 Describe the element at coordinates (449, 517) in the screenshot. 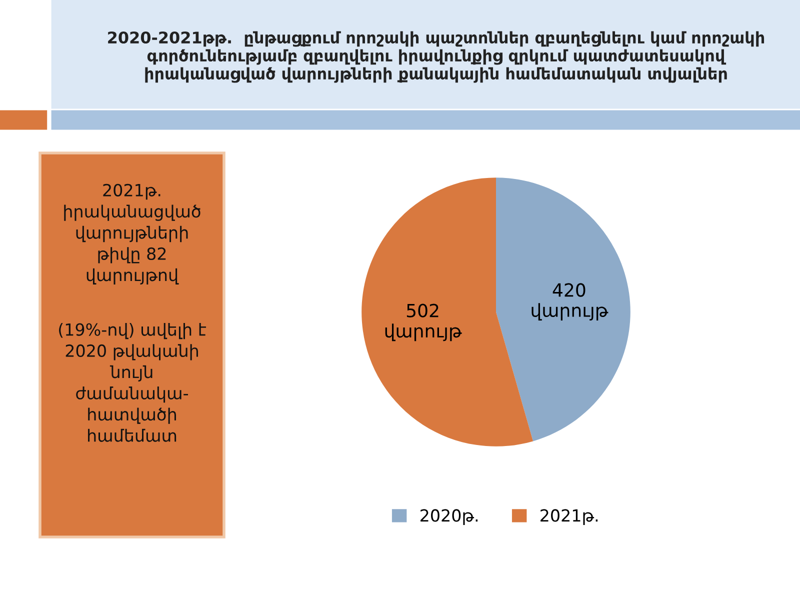

I see `legend-label: 2020թ.` at that location.